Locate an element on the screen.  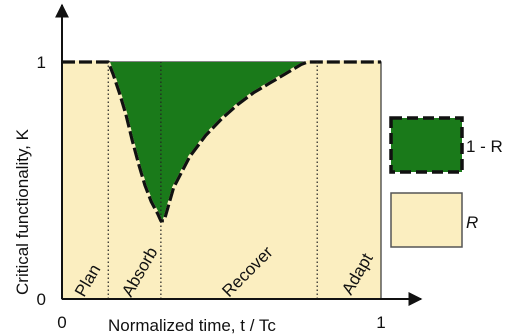
legend-swatch-loss is located at coordinates (426, 145).